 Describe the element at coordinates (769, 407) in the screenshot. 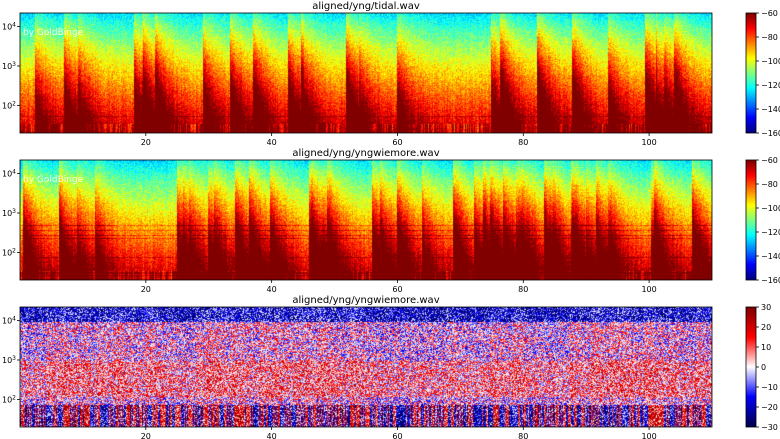

I see `colorbar-tick-label: −20` at that location.